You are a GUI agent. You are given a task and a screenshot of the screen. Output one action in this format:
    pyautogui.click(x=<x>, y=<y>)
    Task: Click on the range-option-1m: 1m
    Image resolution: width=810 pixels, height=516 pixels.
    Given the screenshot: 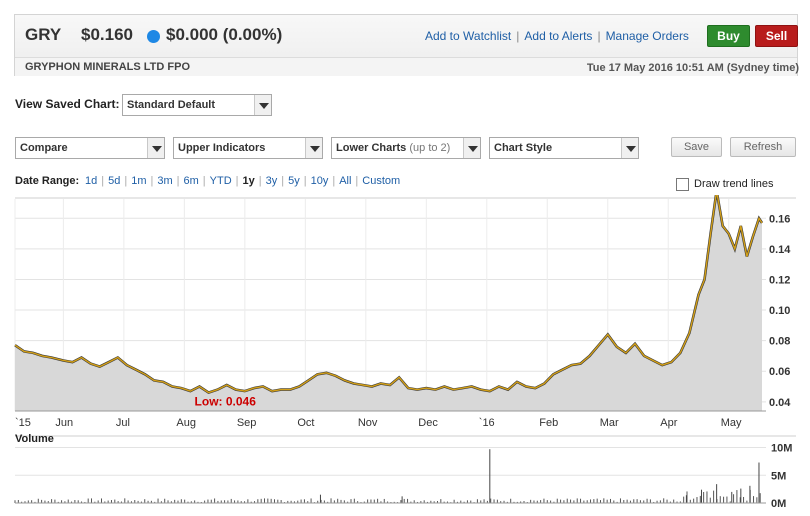 What is the action you would take?
    pyautogui.click(x=139, y=181)
    